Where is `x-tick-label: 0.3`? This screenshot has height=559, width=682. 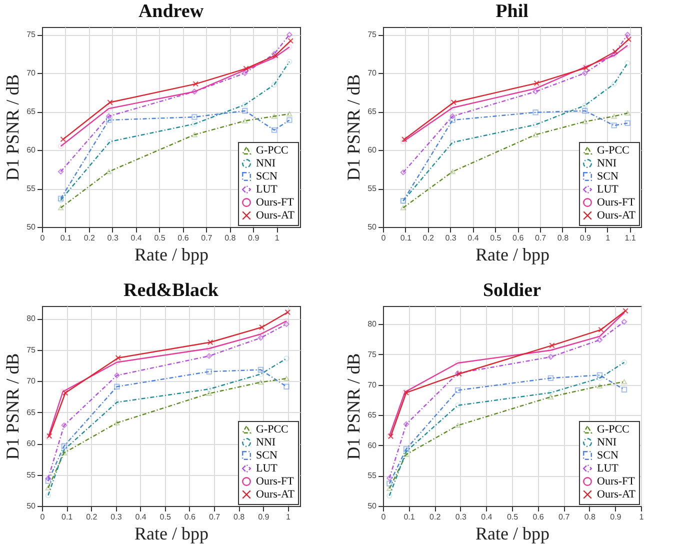 x-tick-label: 0.3 is located at coordinates (116, 517).